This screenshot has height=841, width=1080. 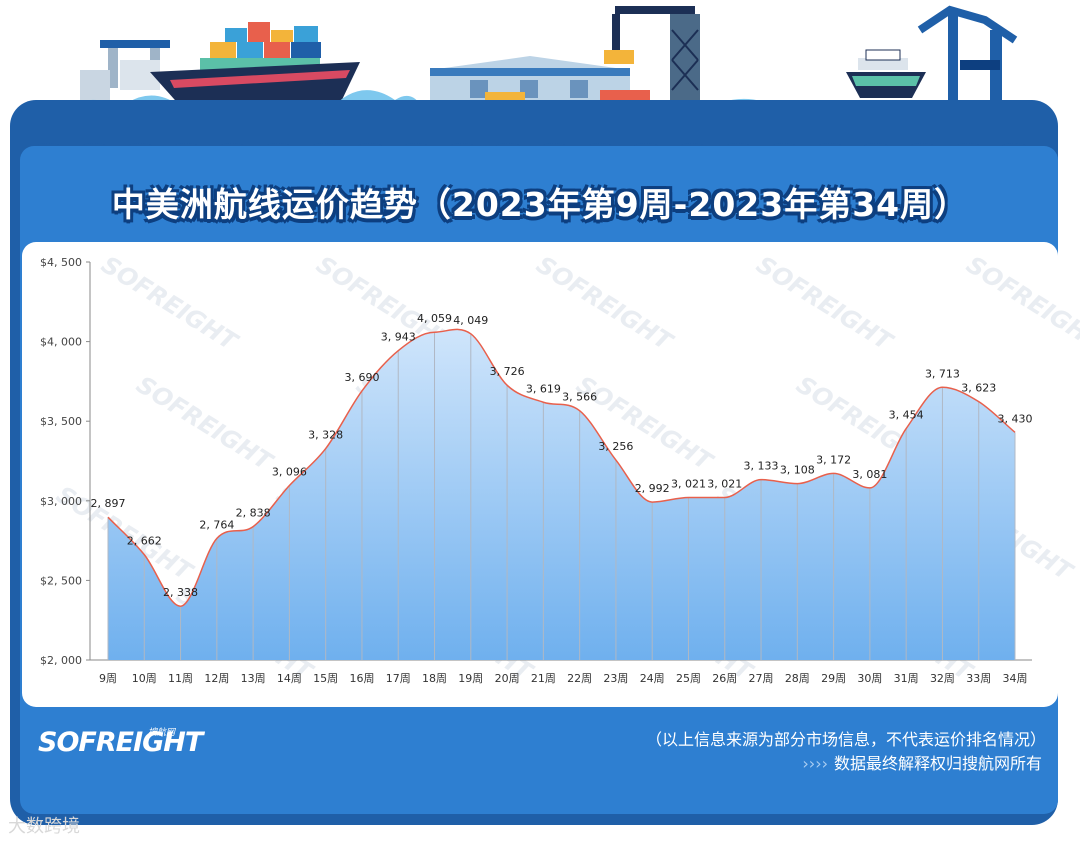 What do you see at coordinates (540, 80) in the screenshot?
I see `warehouse-icon` at bounding box center [540, 80].